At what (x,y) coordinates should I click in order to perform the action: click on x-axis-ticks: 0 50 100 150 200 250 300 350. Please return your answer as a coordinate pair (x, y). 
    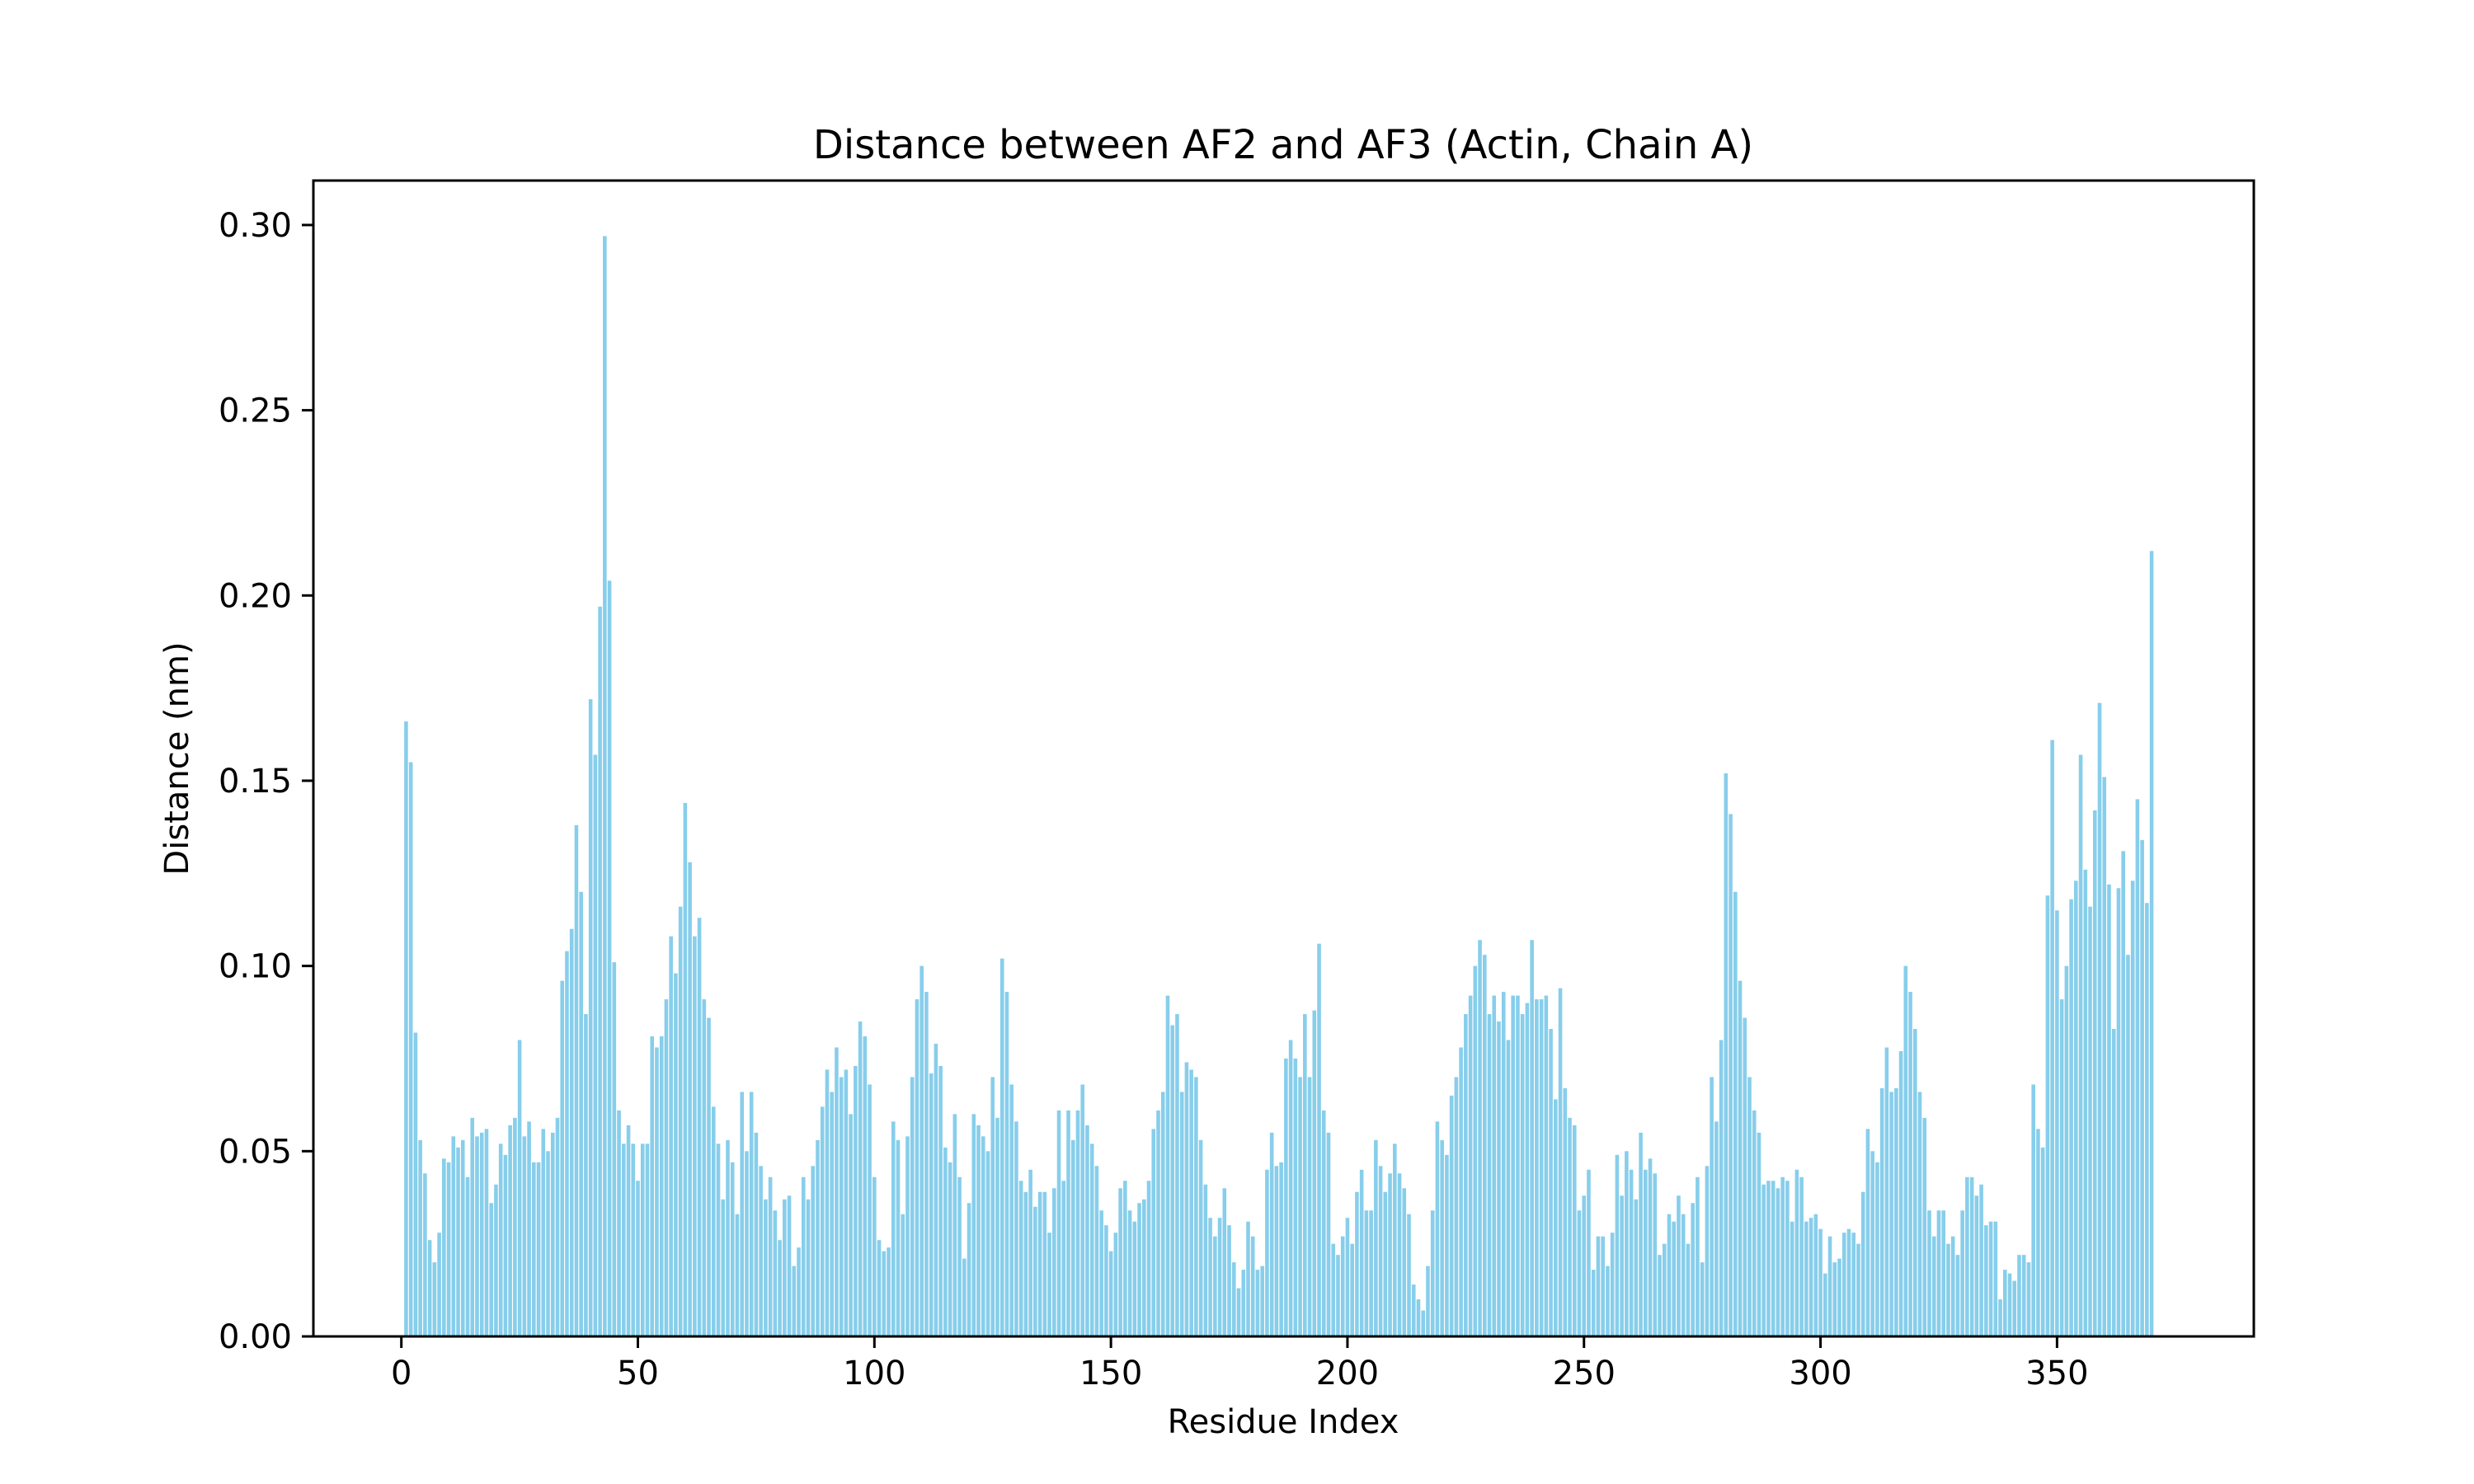
    Looking at the image, I should click on (1240, 1364).